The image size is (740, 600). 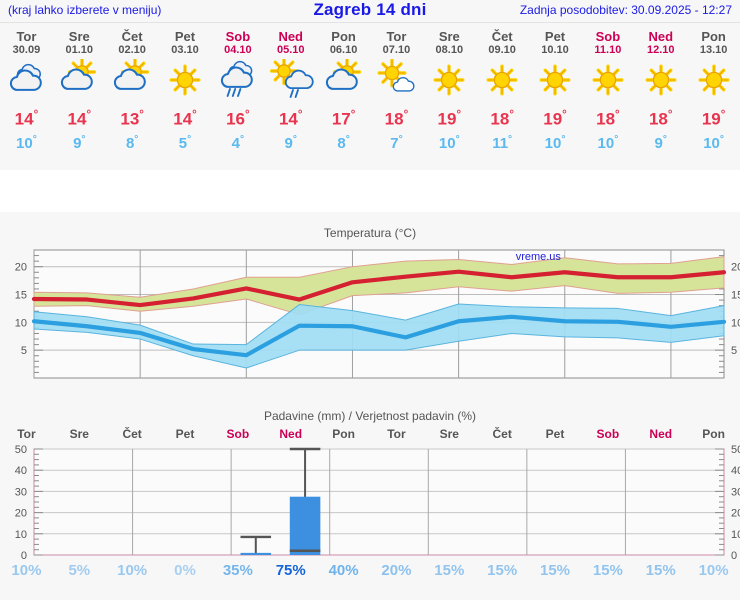 I want to click on precipitation-probability: 35%, so click(x=237, y=570).